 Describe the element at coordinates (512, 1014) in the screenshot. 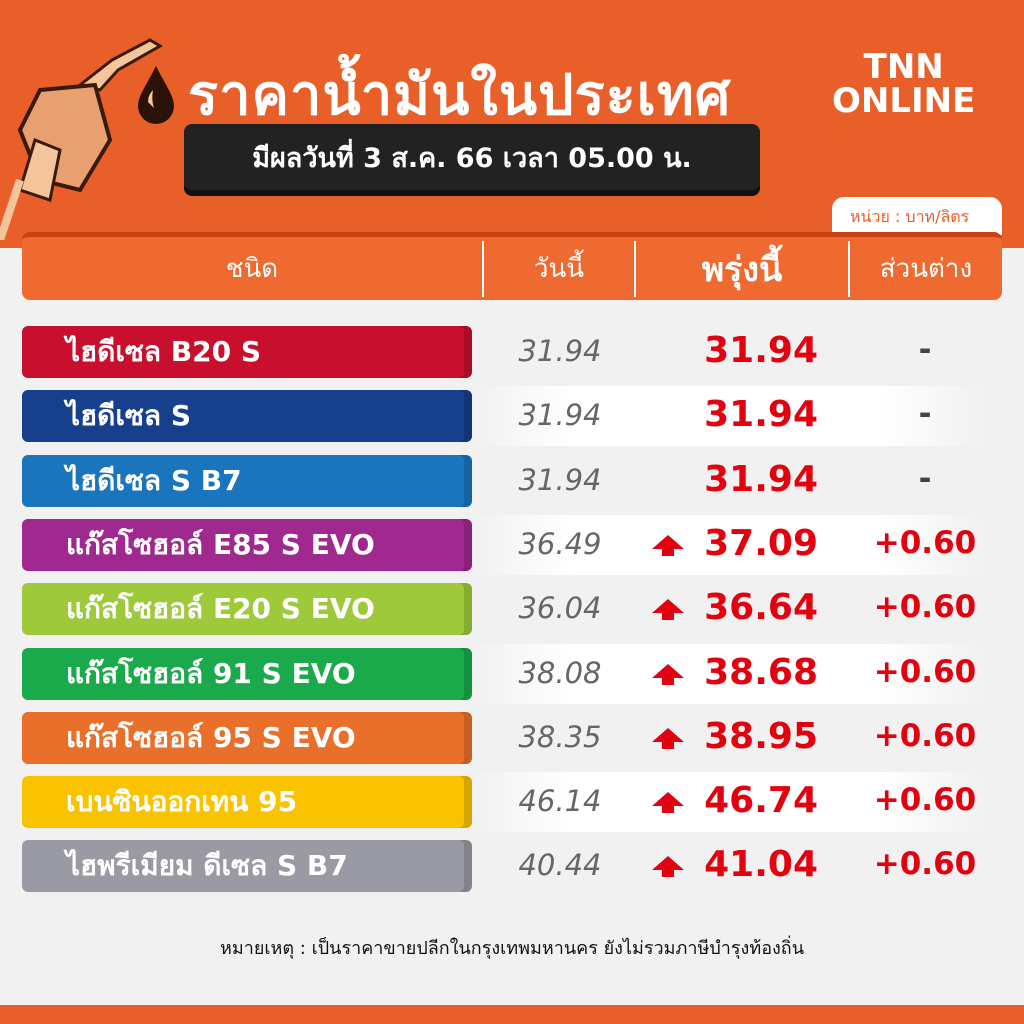

I see `footer-bar` at that location.